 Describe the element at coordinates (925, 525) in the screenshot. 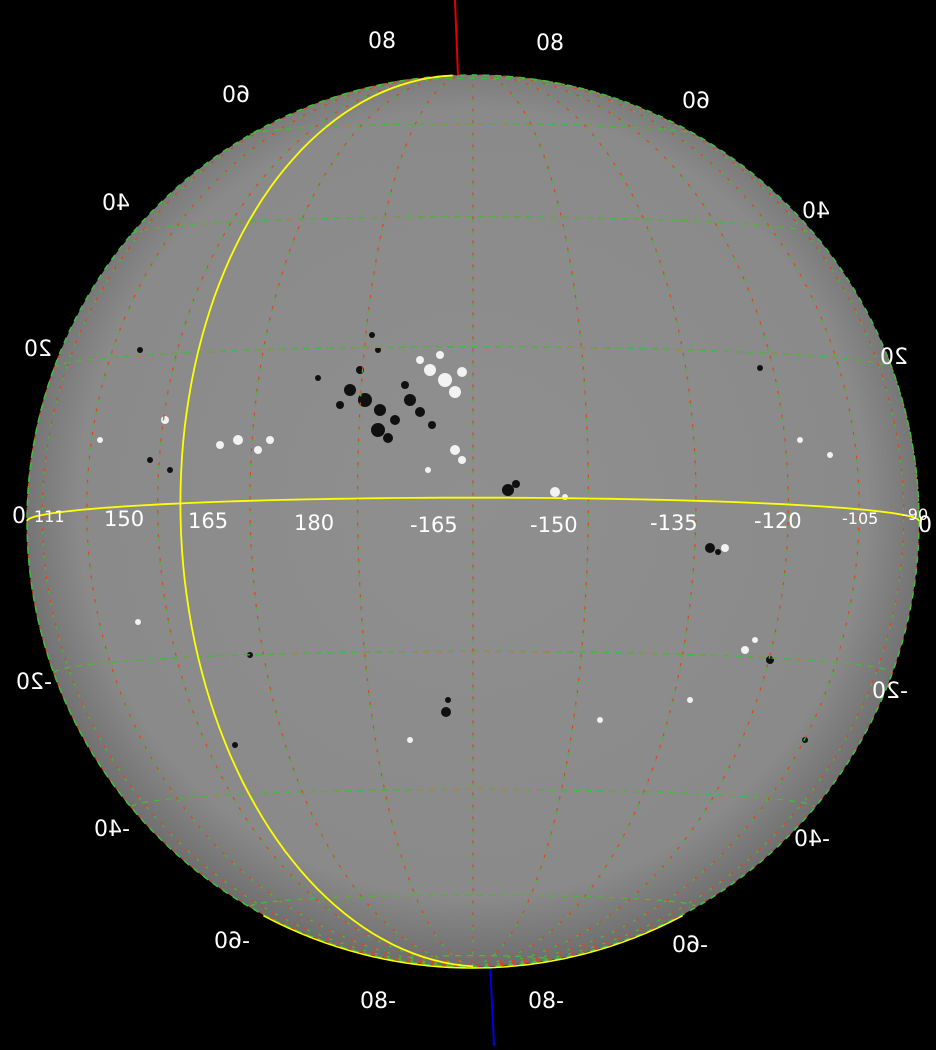

I see `lat-label-right-0: 0` at that location.